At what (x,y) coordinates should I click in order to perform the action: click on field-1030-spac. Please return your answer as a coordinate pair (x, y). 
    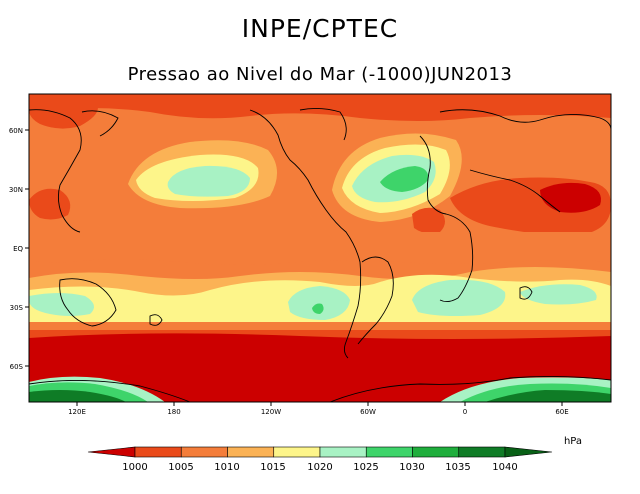
    Looking at the image, I should click on (318, 308).